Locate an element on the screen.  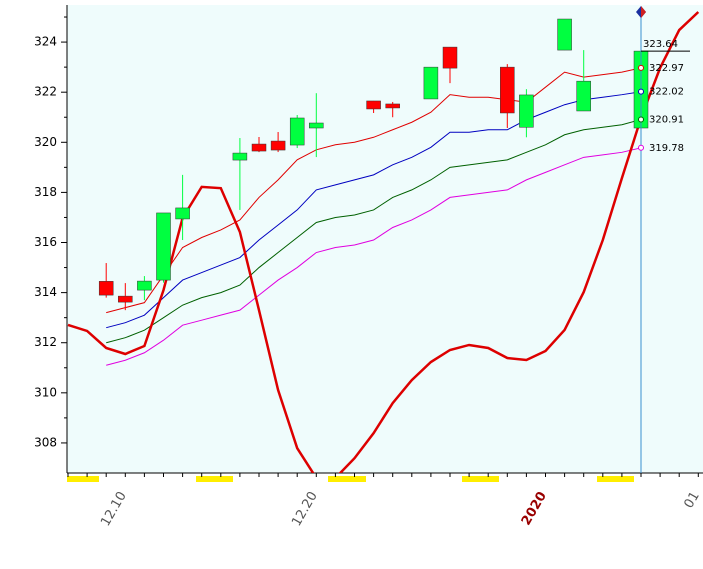
y-tick-label: 318 is located at coordinates (45, 192).